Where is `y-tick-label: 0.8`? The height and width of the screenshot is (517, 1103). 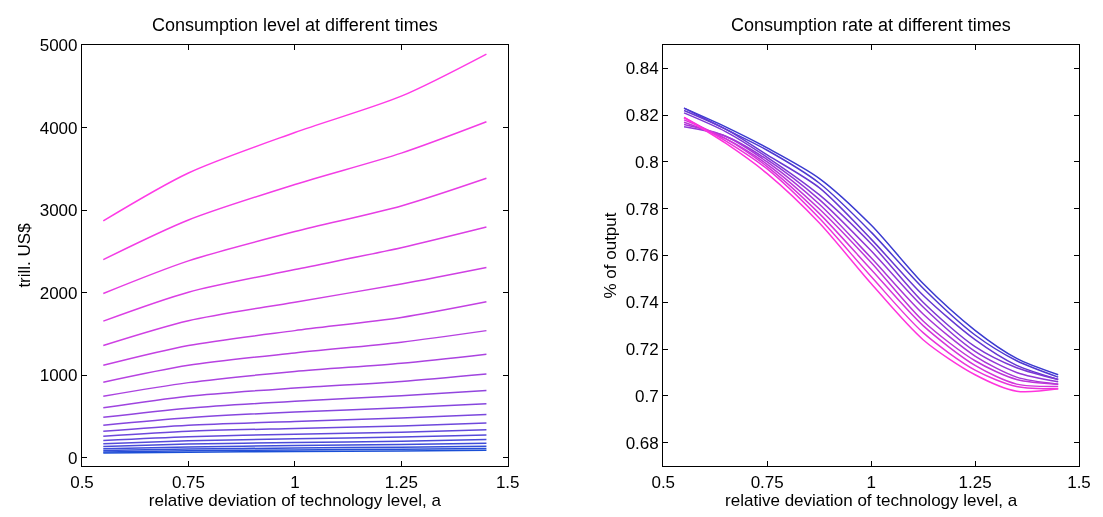
y-tick-label: 0.8 is located at coordinates (647, 162).